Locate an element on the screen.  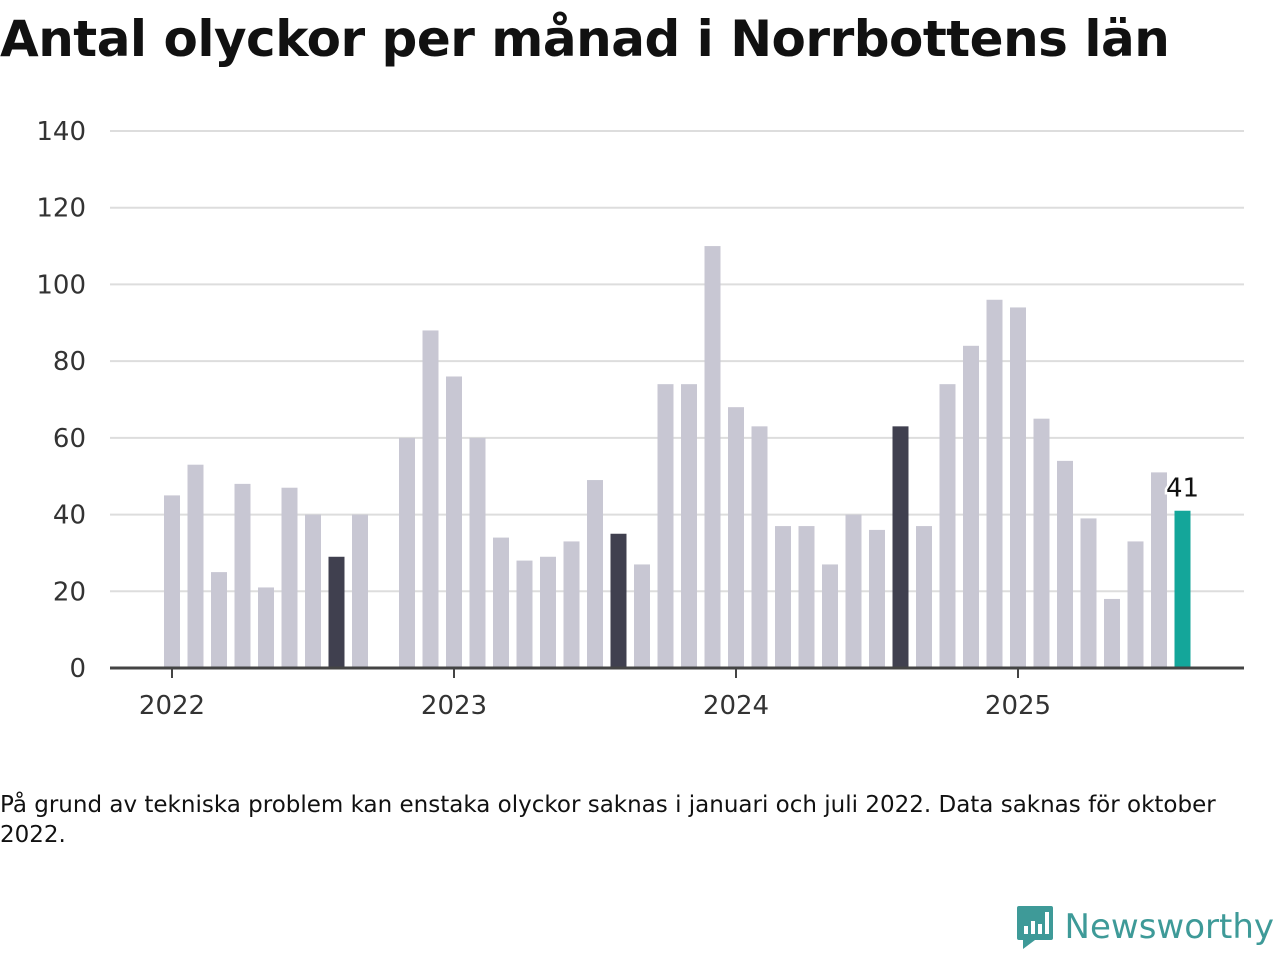
y-tick-label: 40 is located at coordinates (69, 516).